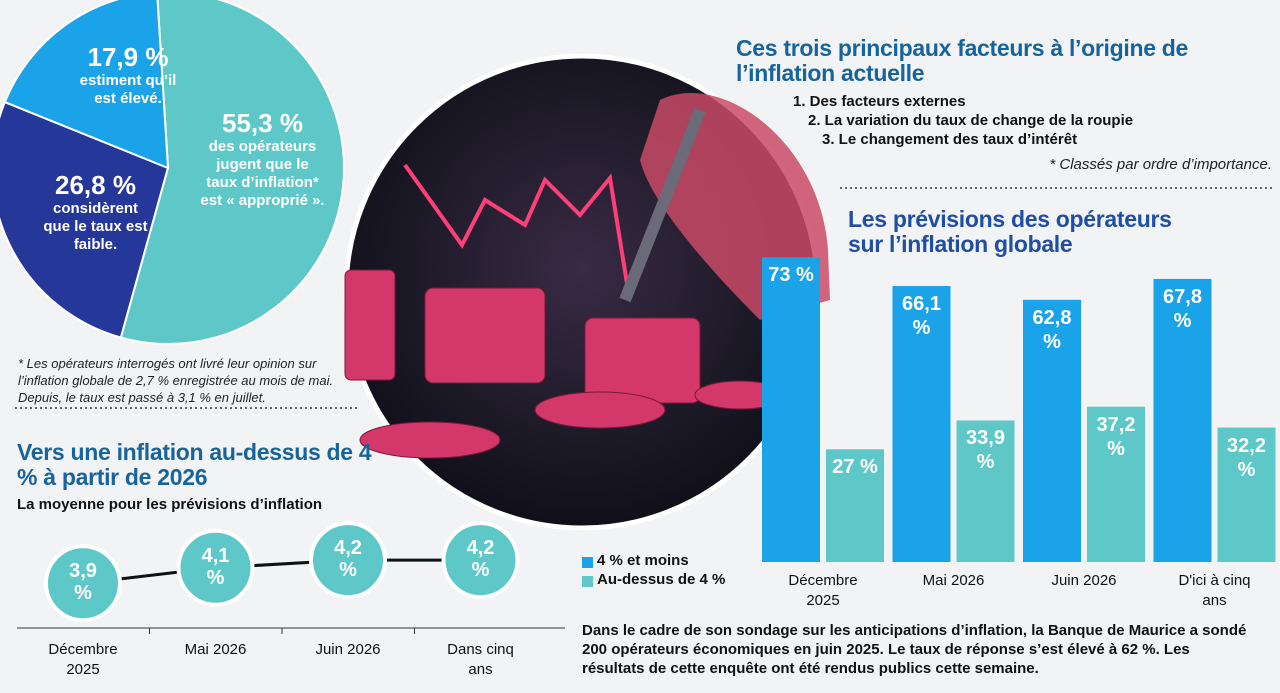 The image size is (1280, 693). I want to click on factors-note: * Classés par ordre d’importance., so click(1160, 164).